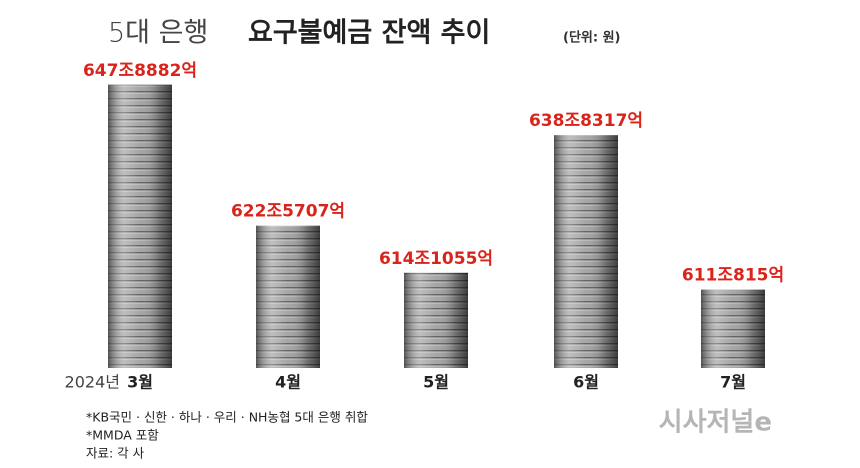  Describe the element at coordinates (436, 259) in the screenshot. I see `value-label: 614조1055억` at that location.